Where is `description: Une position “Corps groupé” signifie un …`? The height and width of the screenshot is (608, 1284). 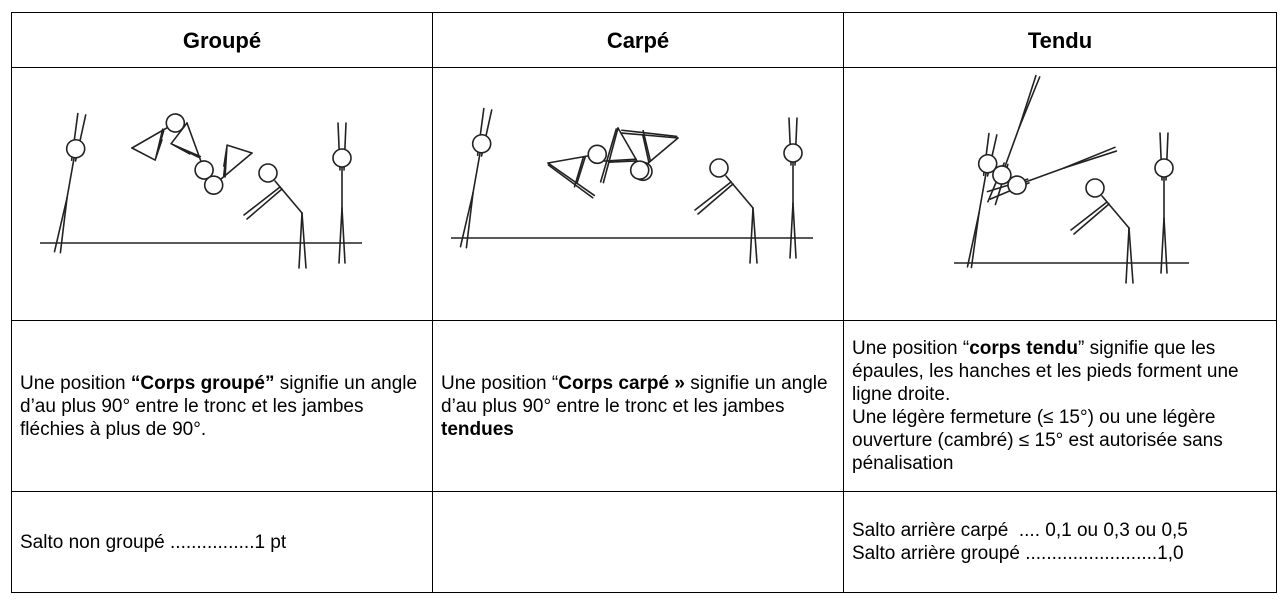 description: Une position “Corps groupé” signifie un … is located at coordinates (222, 406).